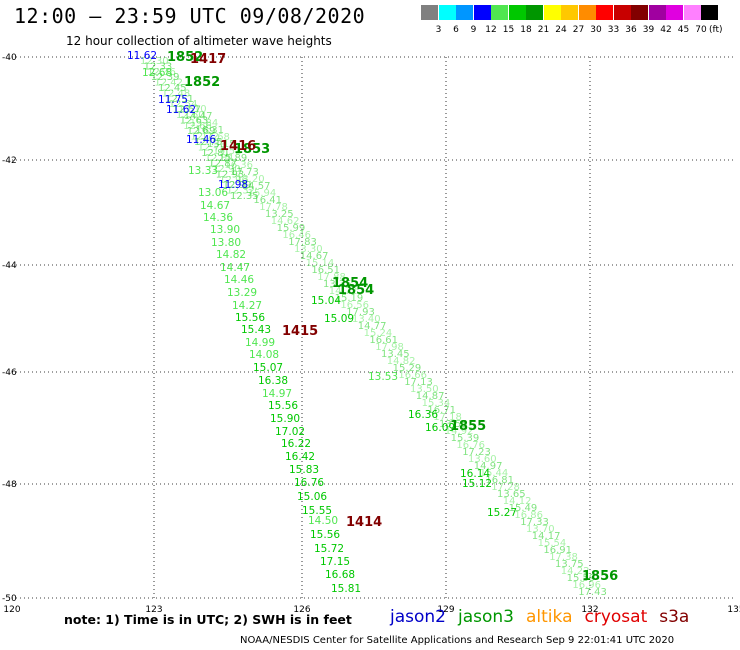 This screenshot has height=650, width=740. What do you see at coordinates (378, 333) in the screenshot?
I see `track-label-overlap: 15.24` at bounding box center [378, 333].